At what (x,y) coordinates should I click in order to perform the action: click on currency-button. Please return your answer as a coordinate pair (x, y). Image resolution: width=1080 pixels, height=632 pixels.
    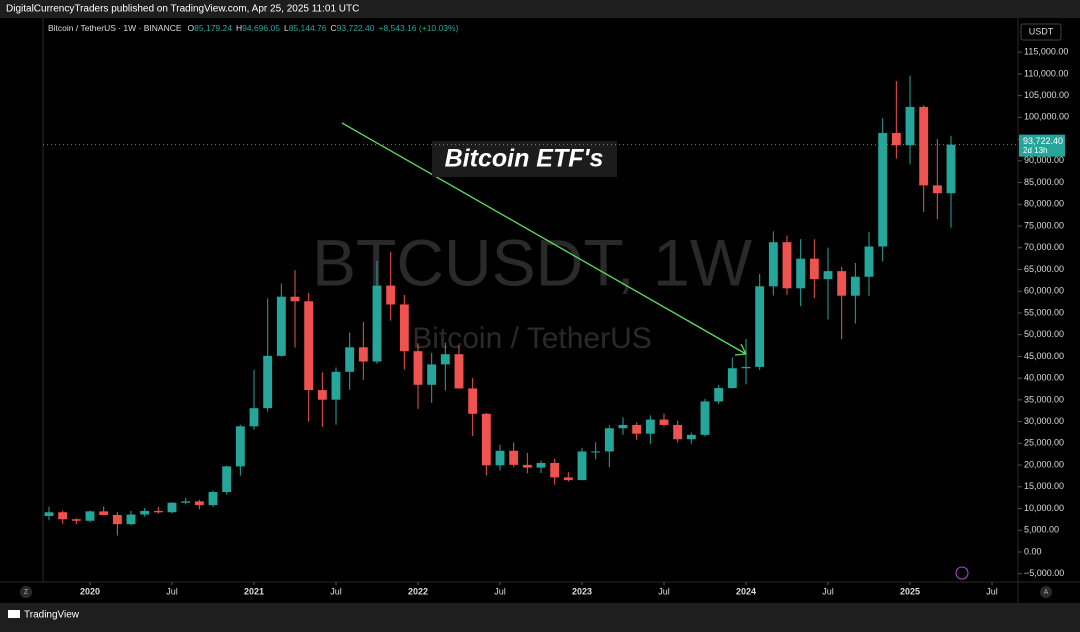
    Looking at the image, I should click on (1041, 32).